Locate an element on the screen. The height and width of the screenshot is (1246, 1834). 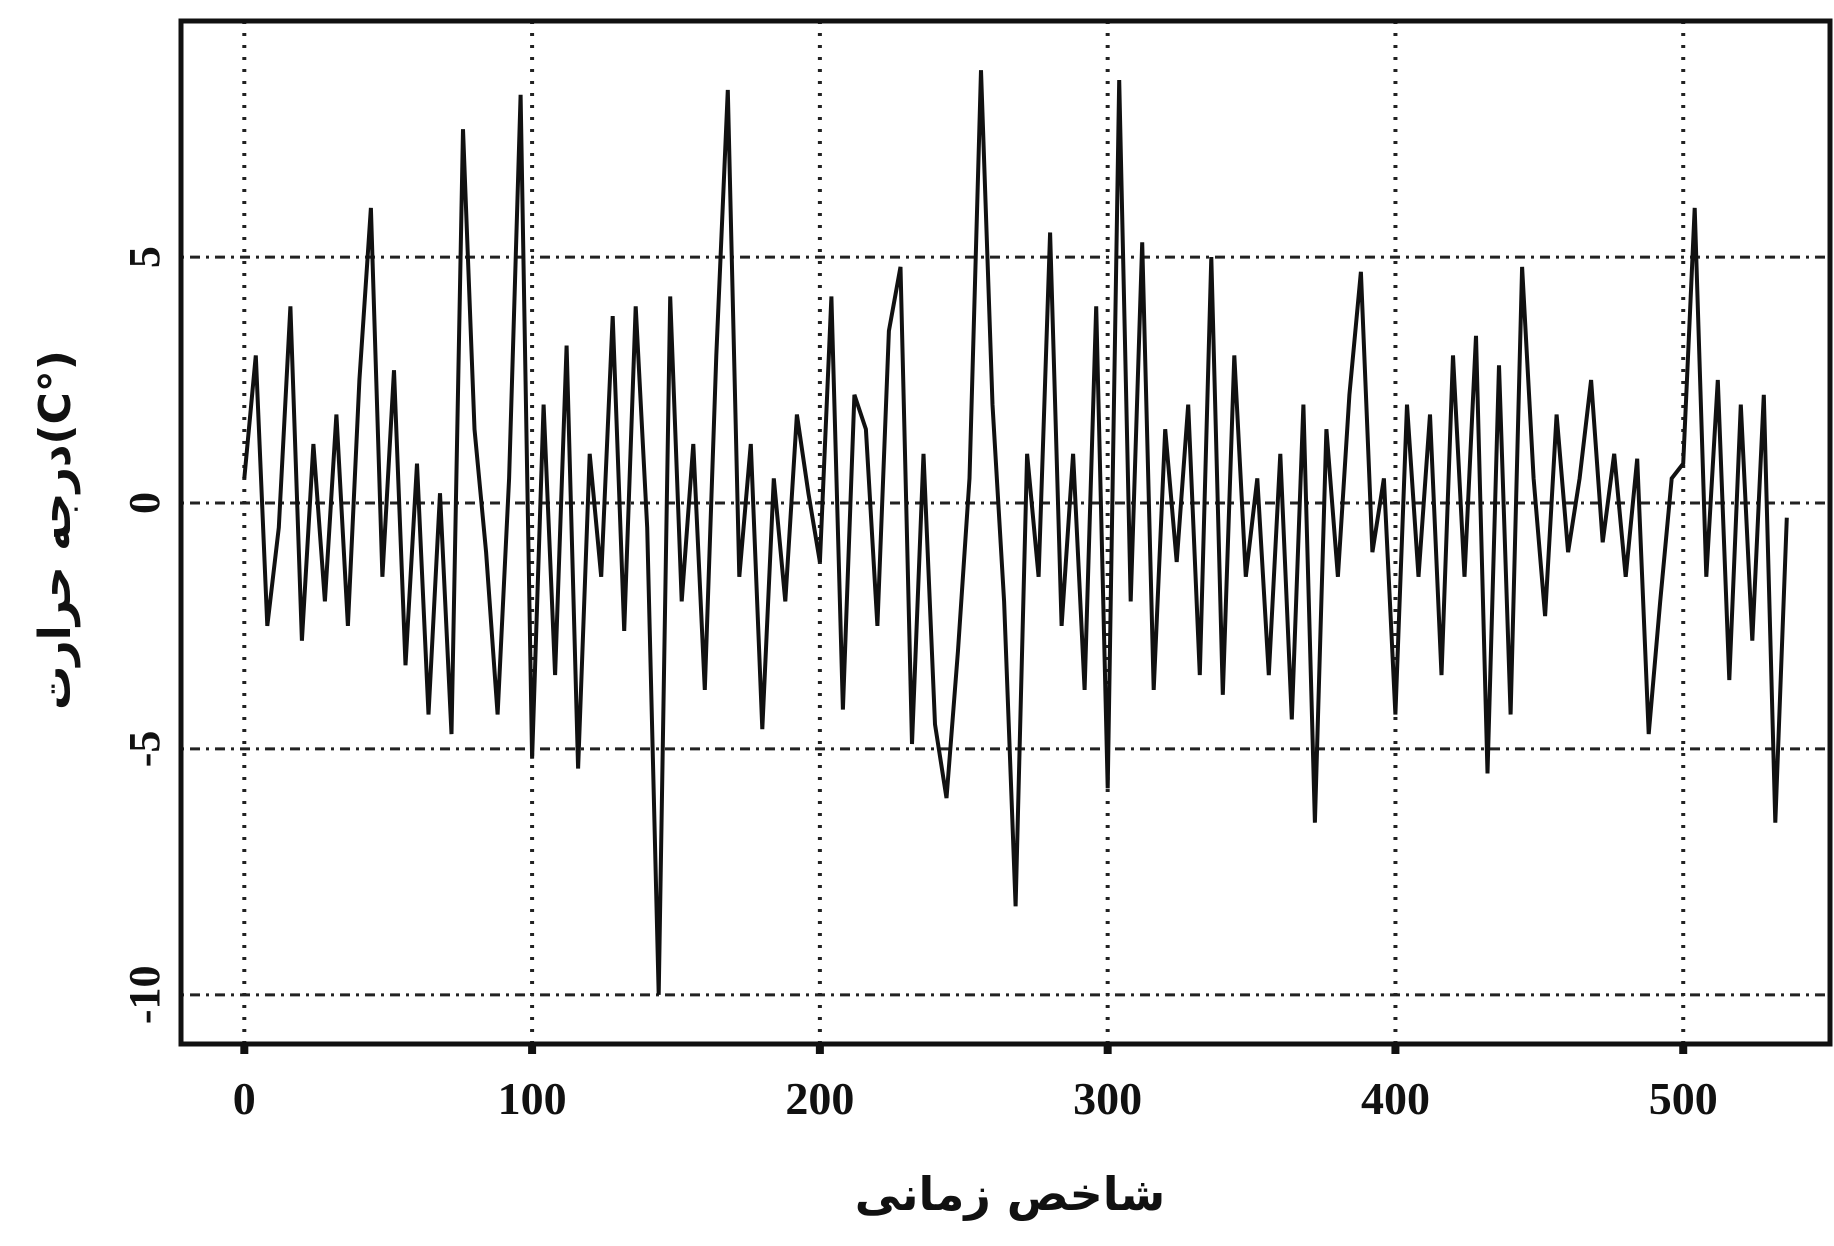
x-tick-label: 0 is located at coordinates (244, 1098).